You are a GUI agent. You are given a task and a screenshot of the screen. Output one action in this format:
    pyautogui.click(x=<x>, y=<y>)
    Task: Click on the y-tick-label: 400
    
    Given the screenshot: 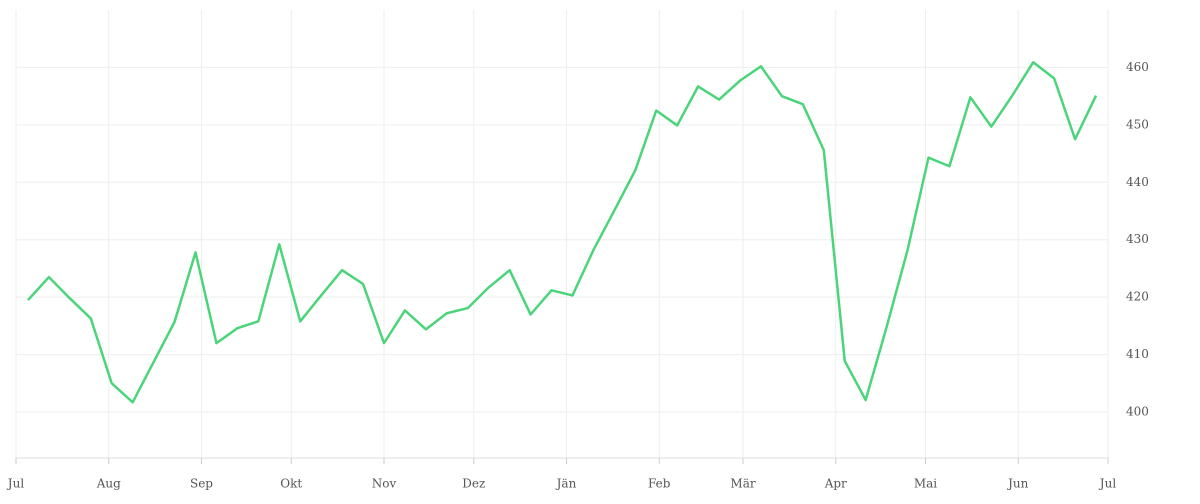 What is the action you would take?
    pyautogui.click(x=1137, y=412)
    